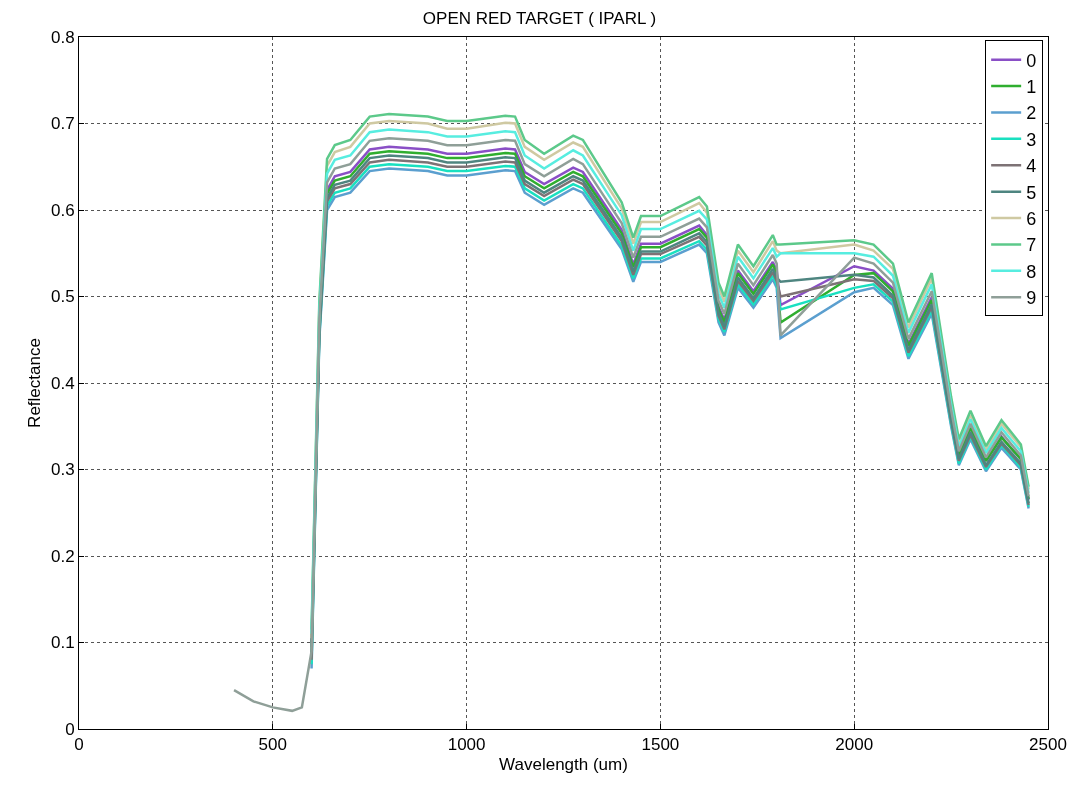  Describe the element at coordinates (62, 210) in the screenshot. I see `y-tick-label: 0.6` at that location.